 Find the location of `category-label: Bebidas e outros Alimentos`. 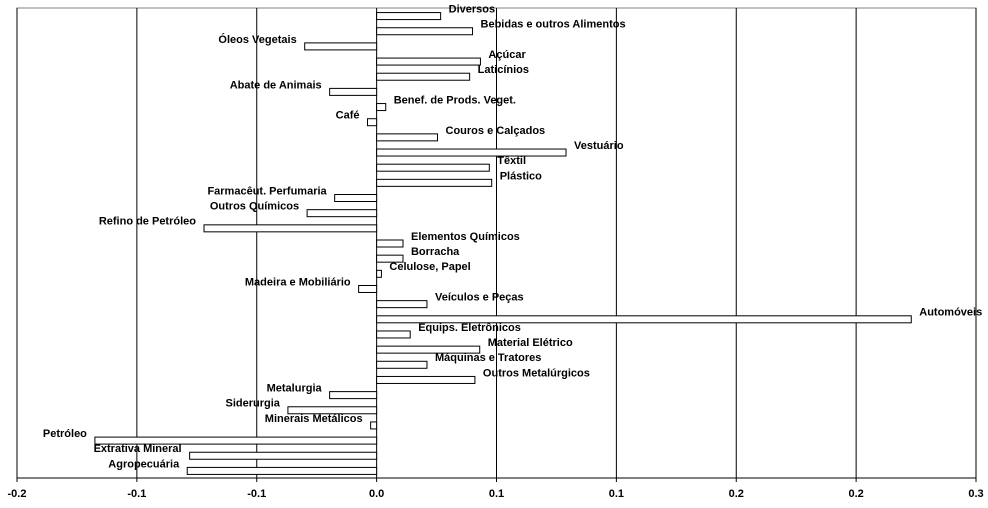

category-label: Bebidas e outros Alimentos is located at coordinates (553, 25).